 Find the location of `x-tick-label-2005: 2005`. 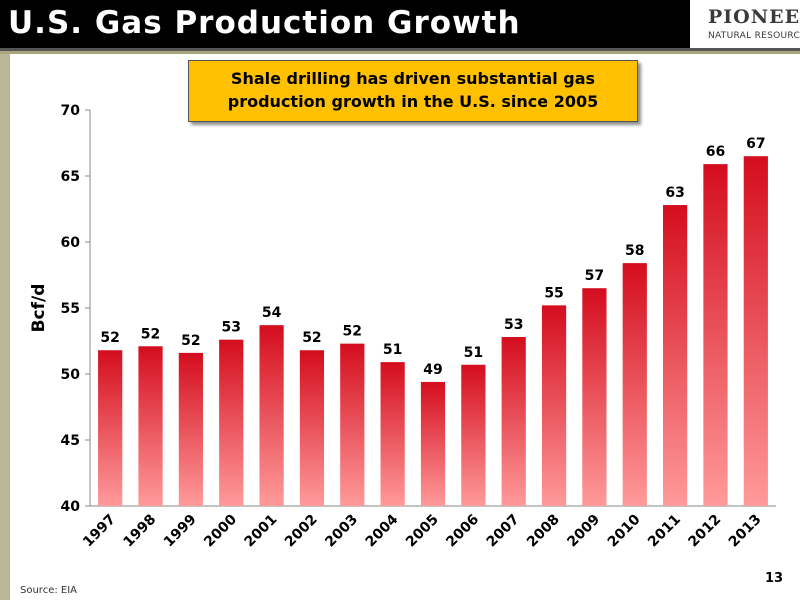

x-tick-label-2005: 2005 is located at coordinates (422, 531).